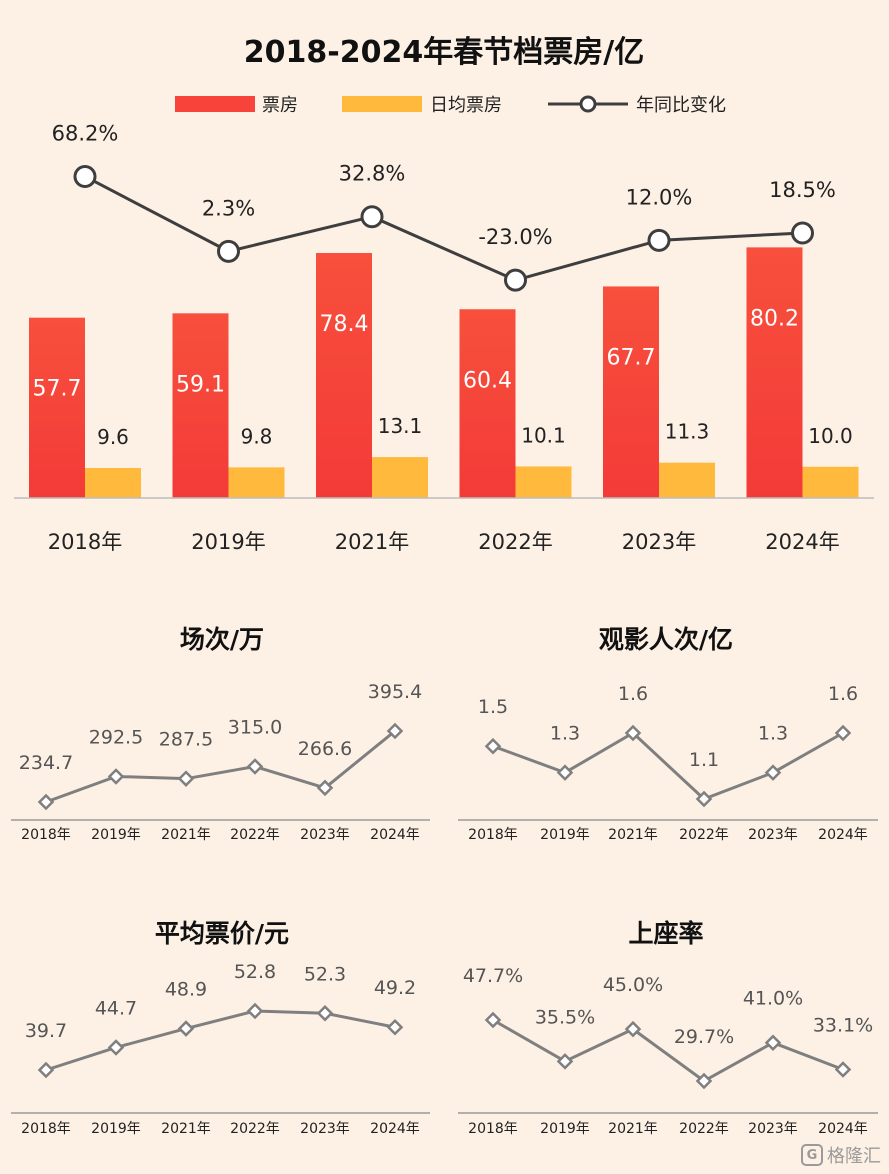  What do you see at coordinates (493, 707) in the screenshot?
I see `data-label-0: 1.5` at bounding box center [493, 707].